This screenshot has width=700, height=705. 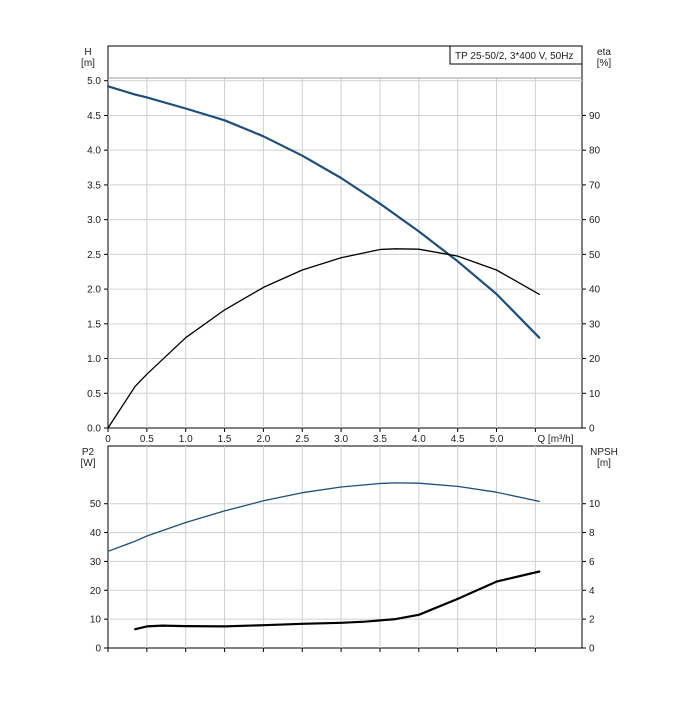 What do you see at coordinates (98, 649) in the screenshot?
I see `y-left-tick-label: 0` at bounding box center [98, 649].